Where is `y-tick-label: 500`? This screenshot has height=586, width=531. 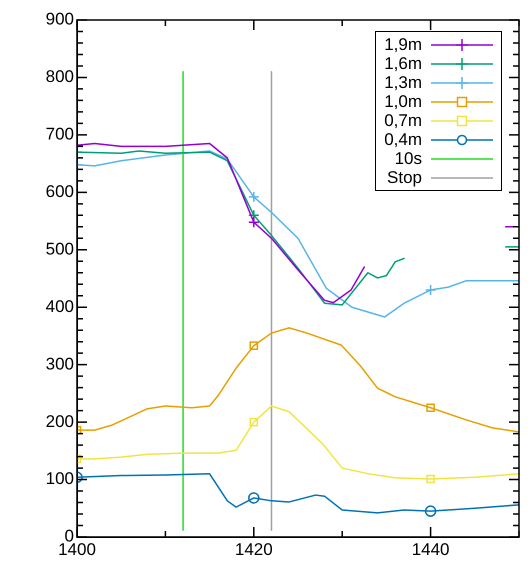
y-tick-label: 500 is located at coordinates (60, 248).